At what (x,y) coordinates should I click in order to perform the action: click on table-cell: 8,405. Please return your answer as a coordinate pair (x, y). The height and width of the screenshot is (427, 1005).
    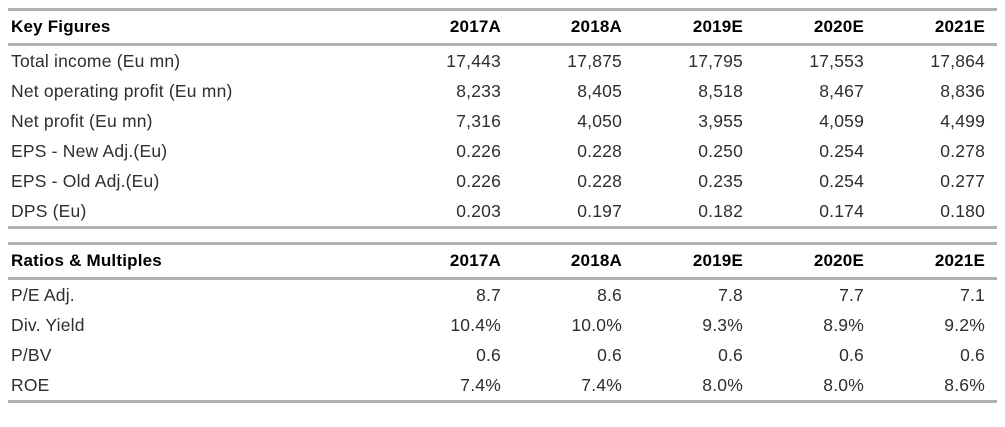
    Looking at the image, I should click on (599, 90).